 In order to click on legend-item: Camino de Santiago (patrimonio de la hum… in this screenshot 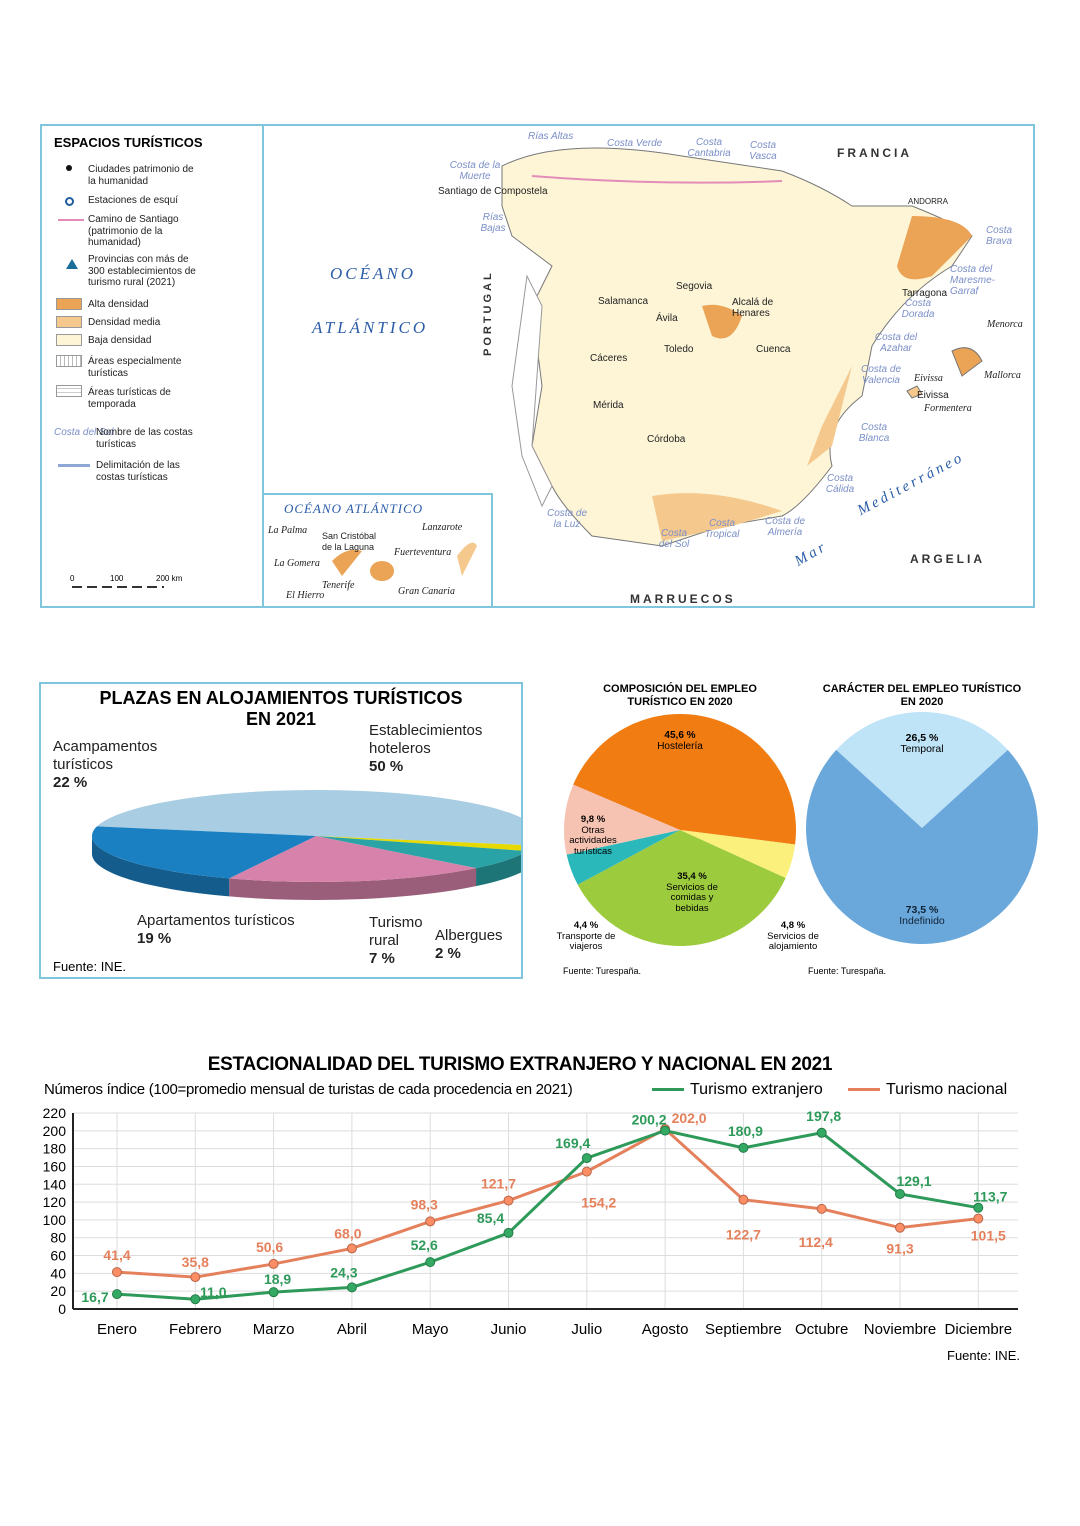, I will do `click(133, 231)`.